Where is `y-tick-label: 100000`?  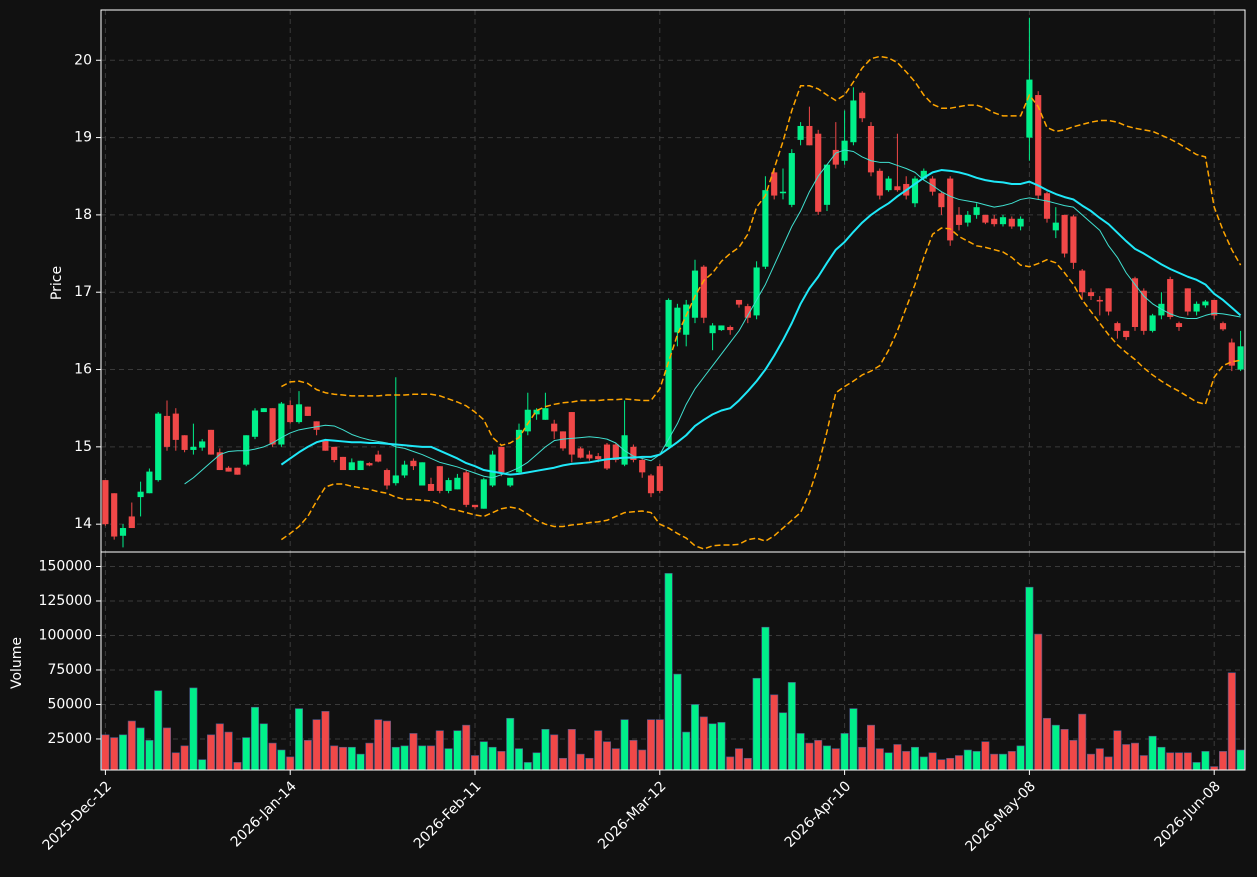
y-tick-label: 100000 is located at coordinates (65, 635).